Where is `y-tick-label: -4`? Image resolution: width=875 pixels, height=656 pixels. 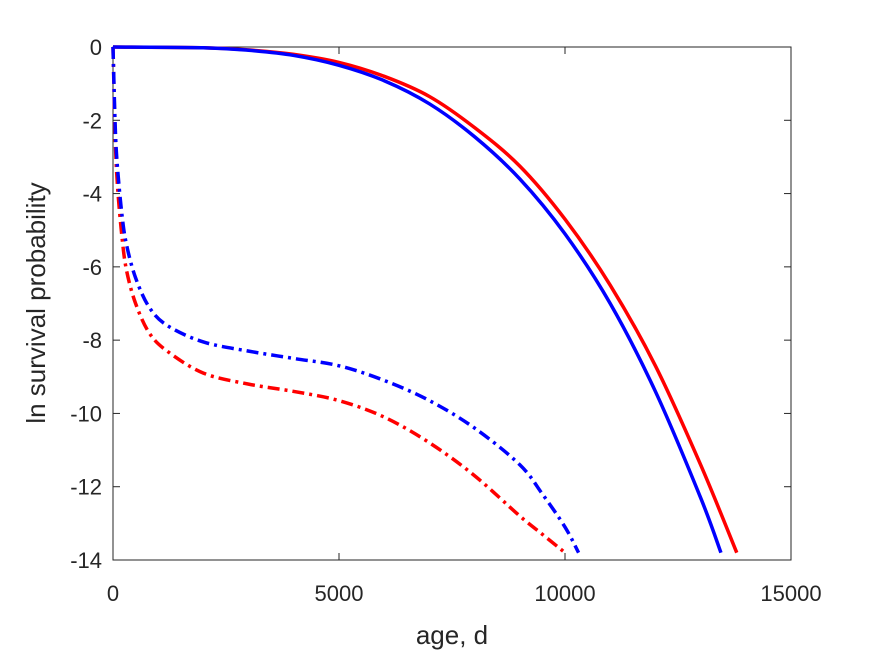
y-tick-label: -4 is located at coordinates (92, 194).